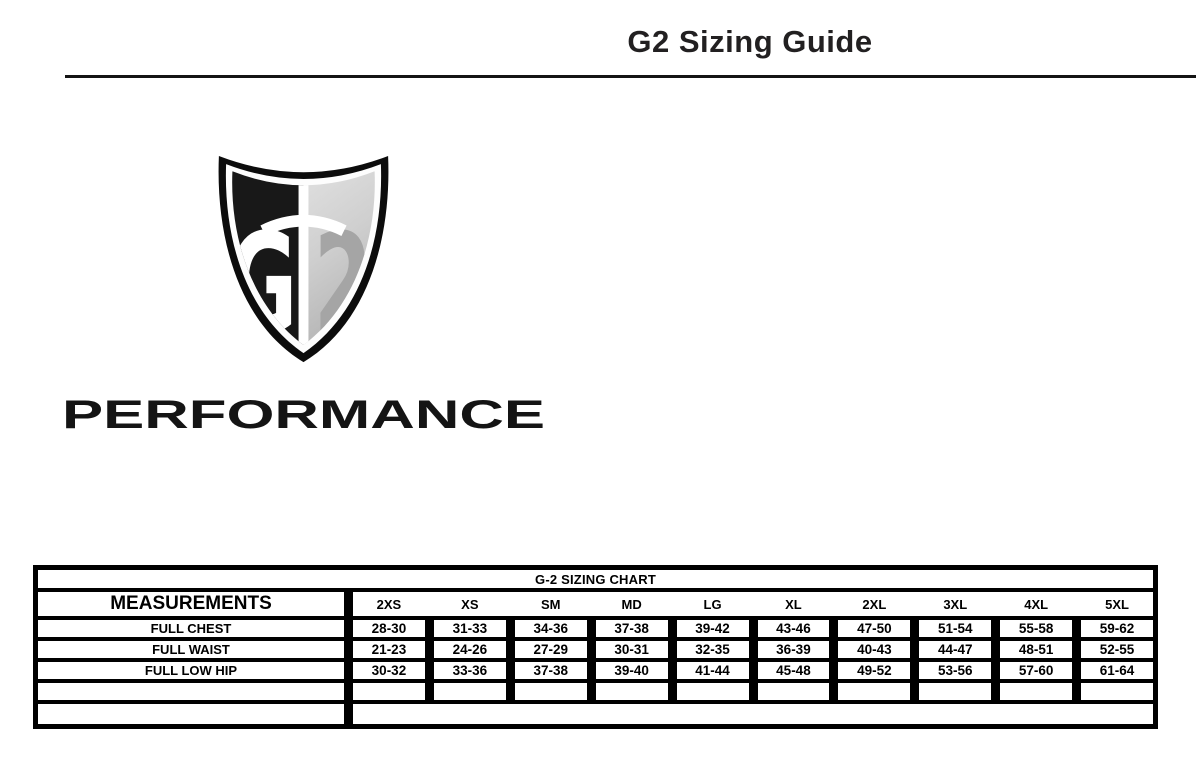  I want to click on empty-footer-label-cell, so click(191, 714).